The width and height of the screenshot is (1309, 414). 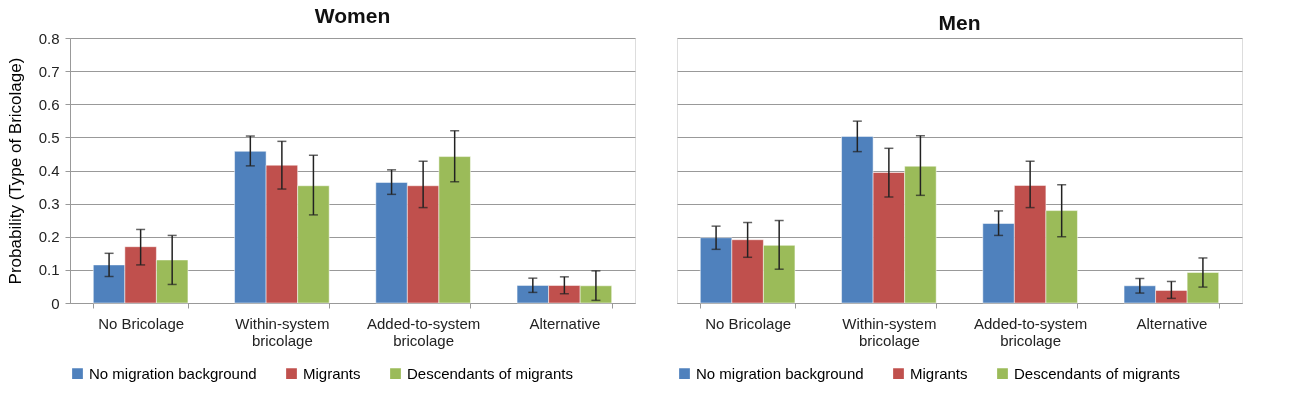 What do you see at coordinates (49, 204) in the screenshot?
I see `y-tick-label: 0.3` at bounding box center [49, 204].